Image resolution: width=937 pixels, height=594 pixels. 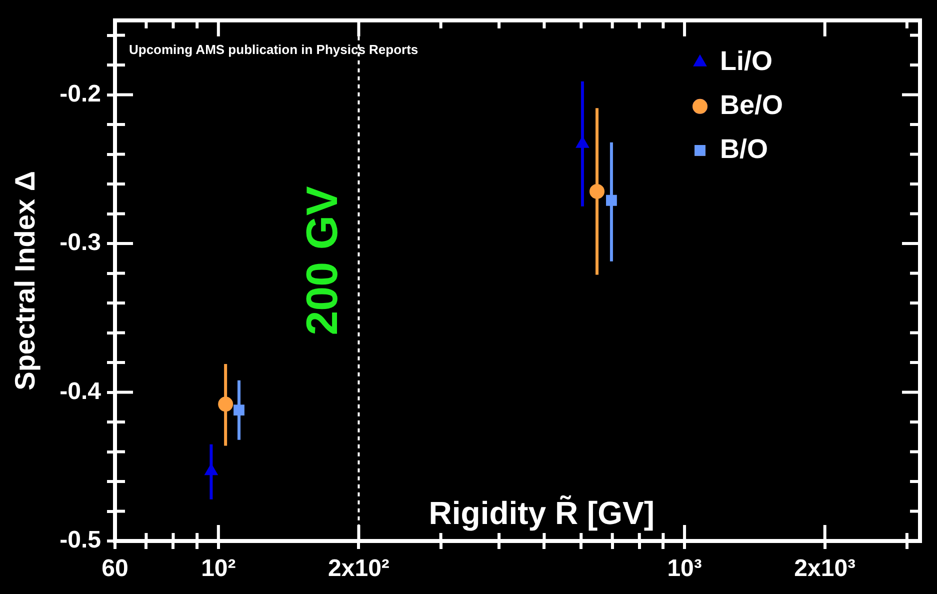 I want to click on y-tick-label: -0.4, so click(x=81, y=391).